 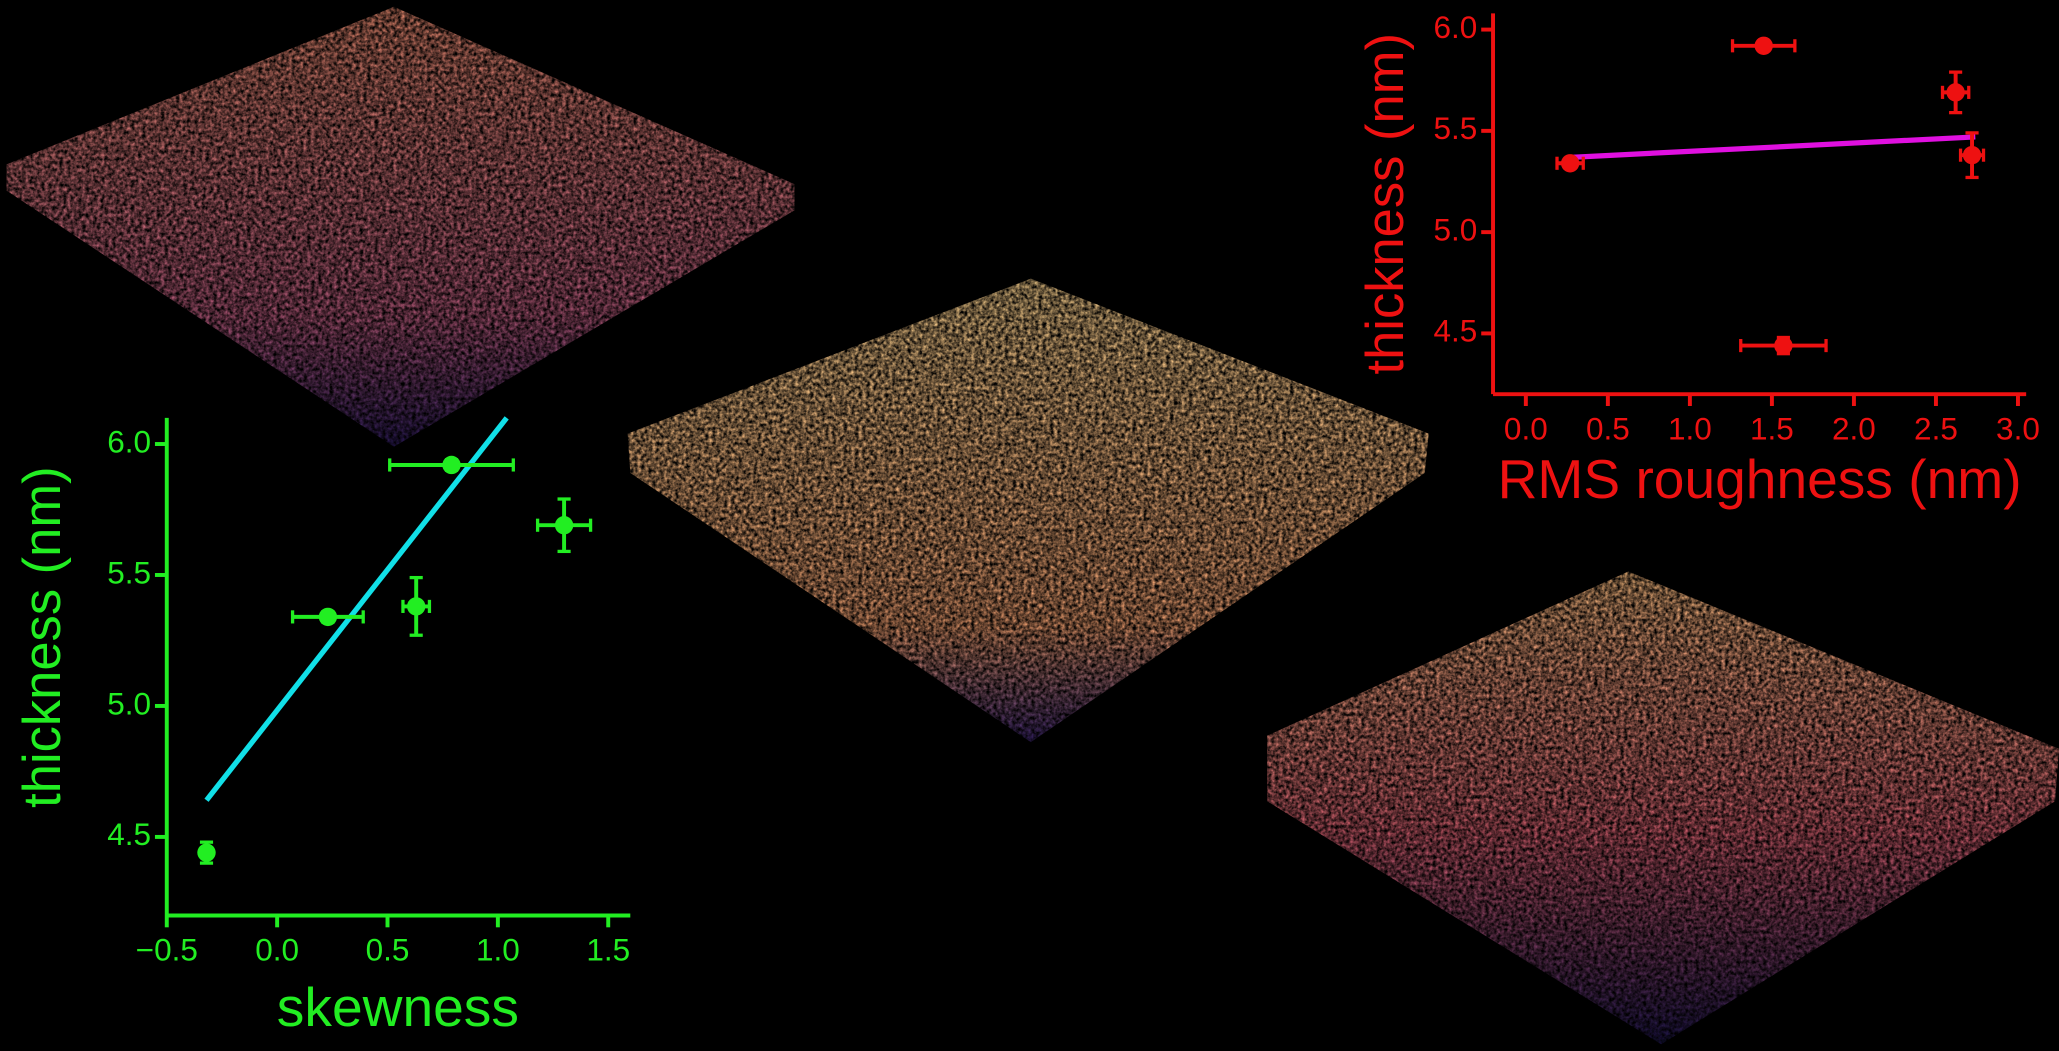 What do you see at coordinates (398, 1007) in the screenshot?
I see `x-axis-label: skewness` at bounding box center [398, 1007].